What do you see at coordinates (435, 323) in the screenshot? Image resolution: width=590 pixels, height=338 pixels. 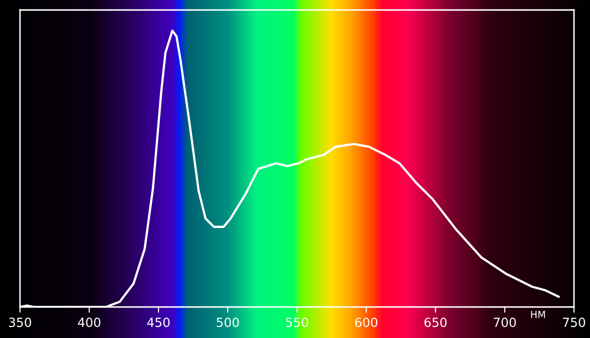 I see `x-tick-label: 650` at bounding box center [435, 323].